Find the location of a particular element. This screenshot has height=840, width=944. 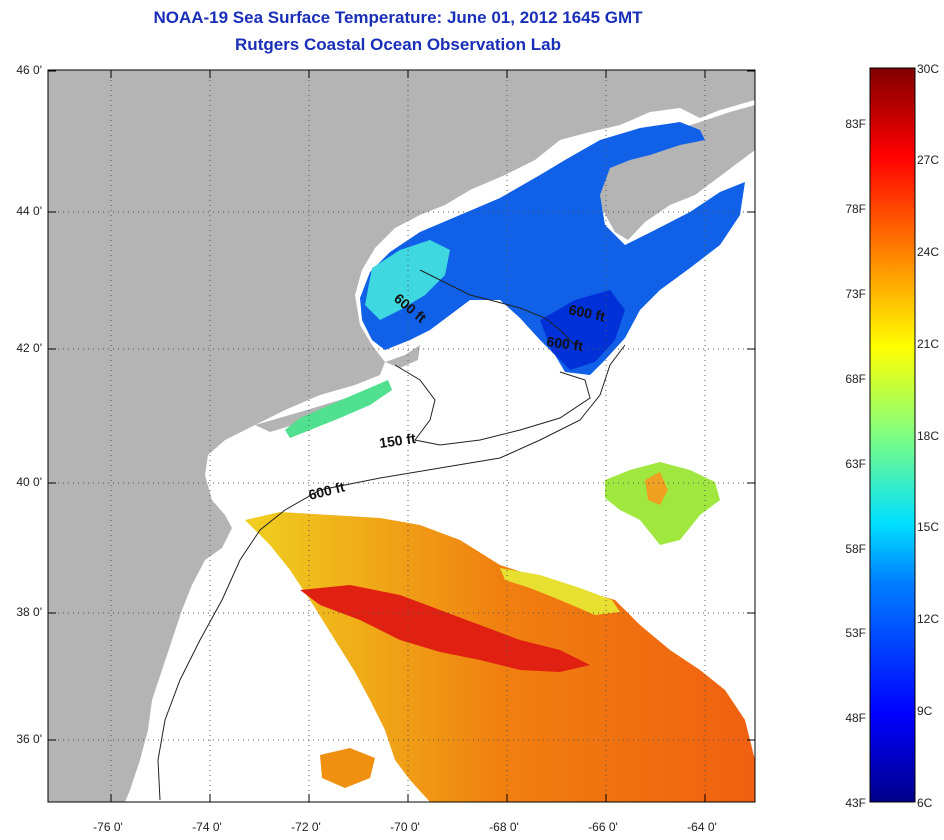

colorbar-f-48: 48F is located at coordinates (855, 718).